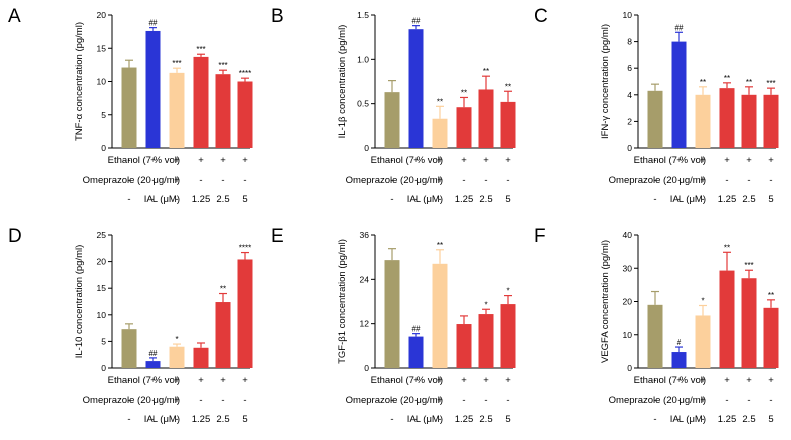  I want to click on y-tick-label: 0.5, so click(363, 104).